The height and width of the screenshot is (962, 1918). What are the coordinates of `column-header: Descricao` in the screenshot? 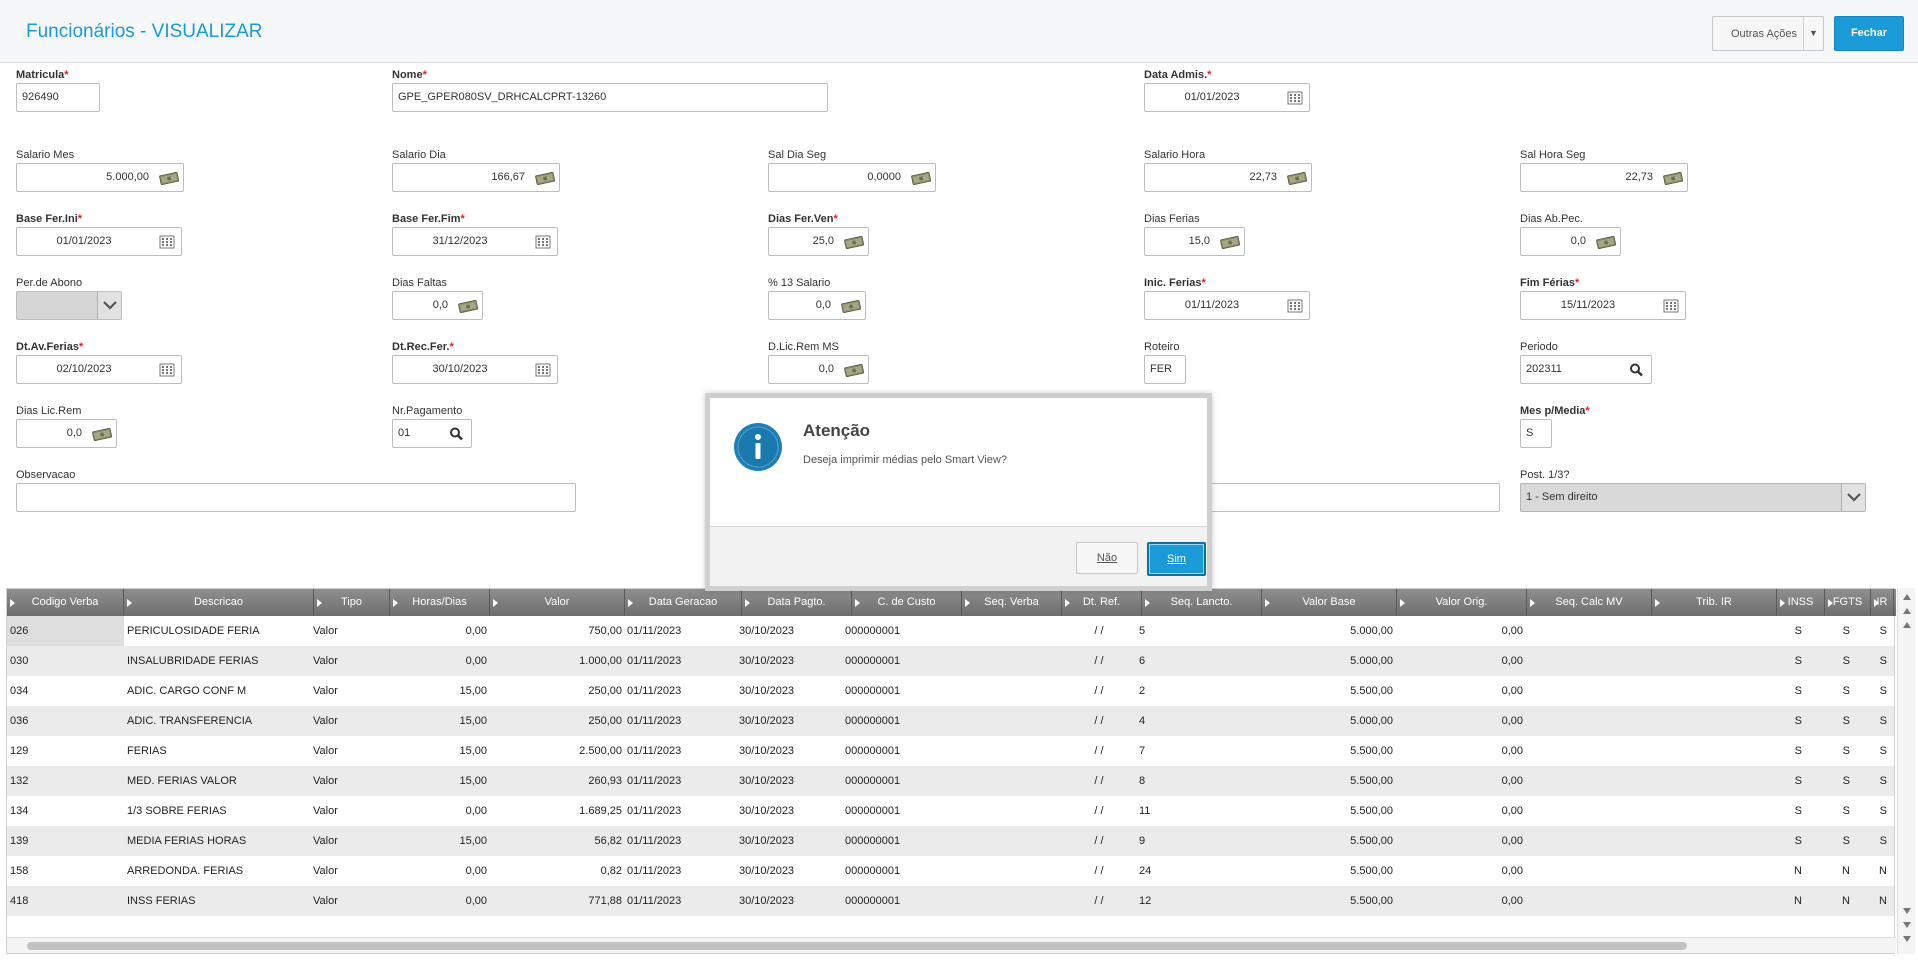 It's located at (219, 602).